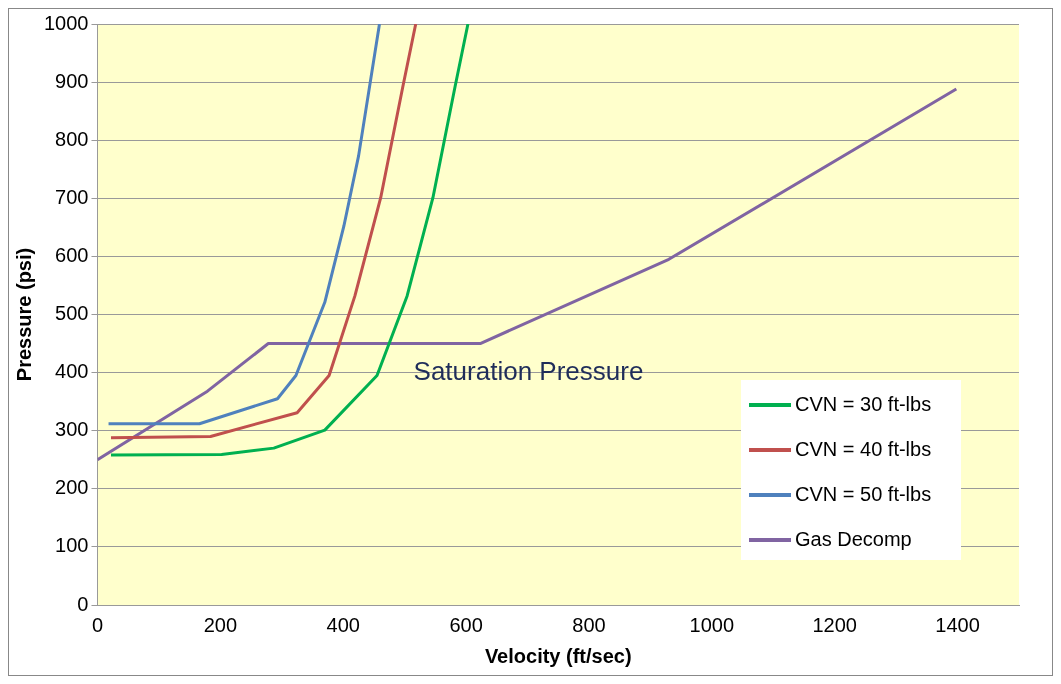 Image resolution: width=1061 pixels, height=684 pixels. I want to click on y-tick-label: 300, so click(72, 429).